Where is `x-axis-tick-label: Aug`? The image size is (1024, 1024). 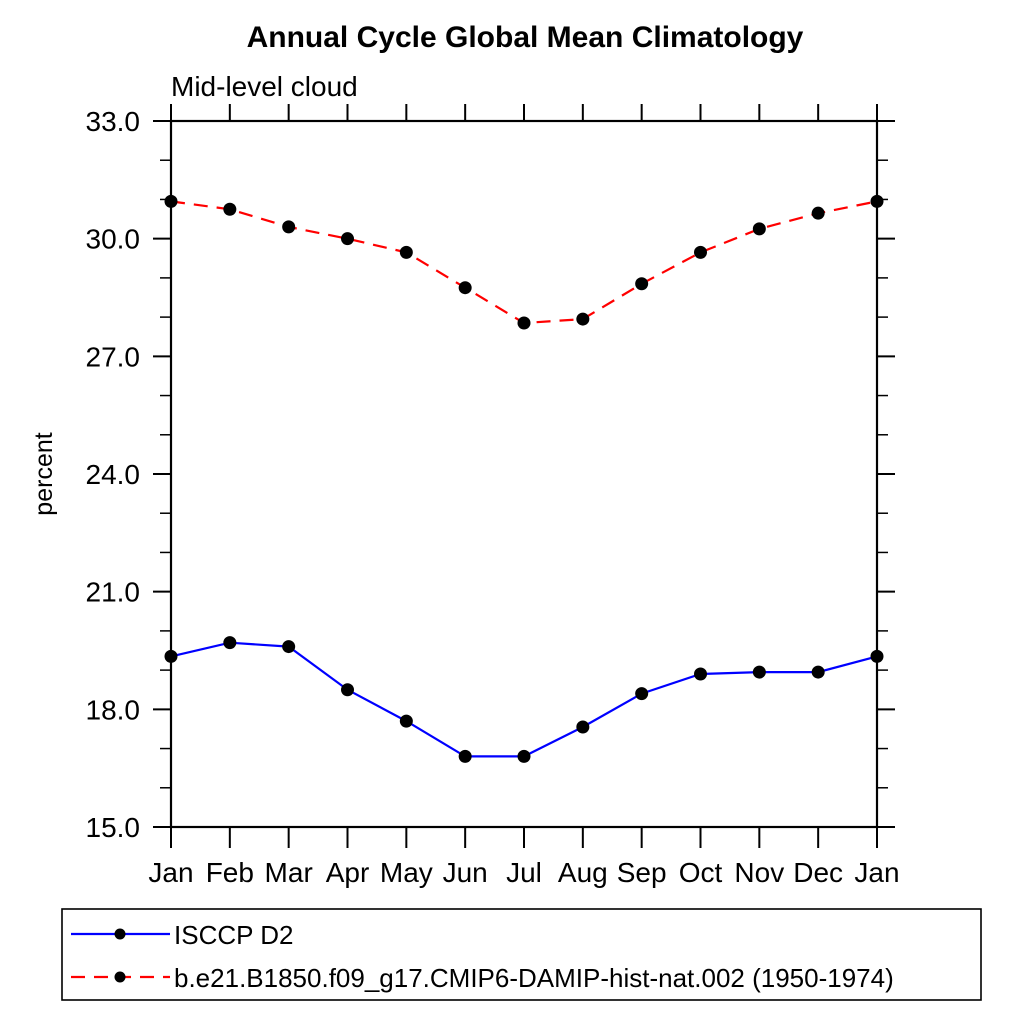 x-axis-tick-label: Aug is located at coordinates (583, 872).